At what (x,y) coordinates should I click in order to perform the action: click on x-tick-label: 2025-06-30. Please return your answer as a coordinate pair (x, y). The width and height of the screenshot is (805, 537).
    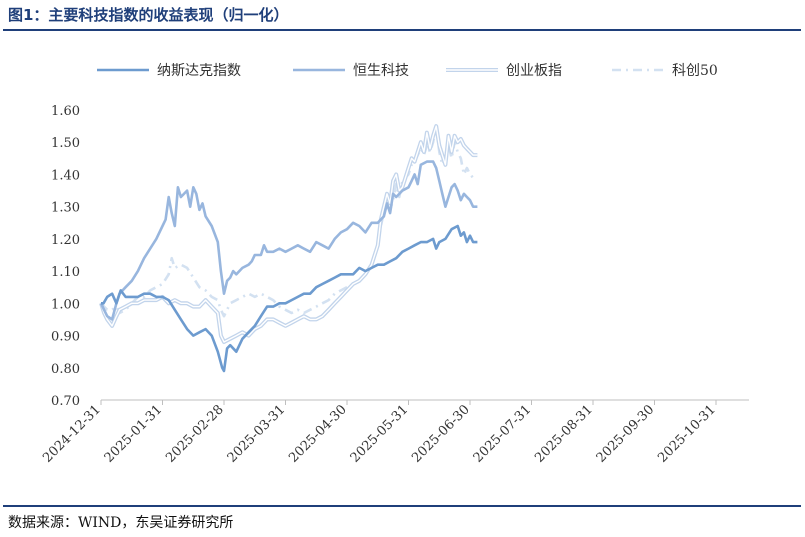
    Looking at the image, I should click on (441, 434).